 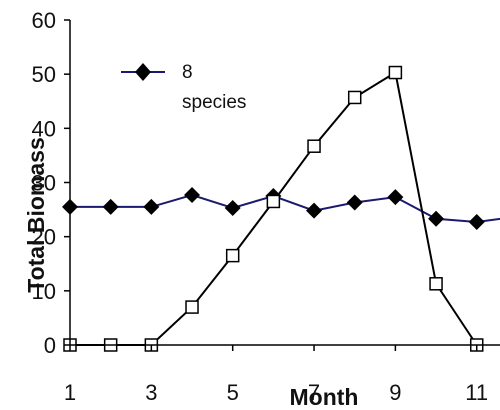 What do you see at coordinates (143, 72) in the screenshot?
I see `legend-diamond-marker` at bounding box center [143, 72].